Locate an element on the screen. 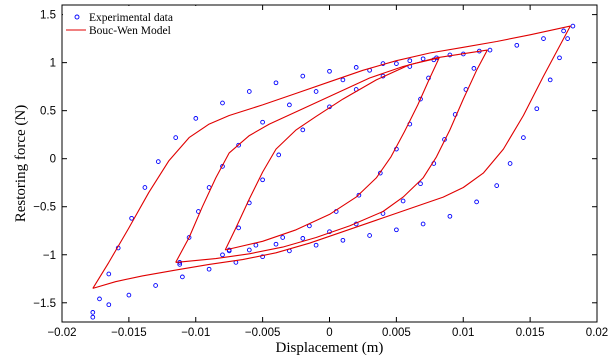 This screenshot has width=611, height=358. x-tick-label: 0 is located at coordinates (329, 333).